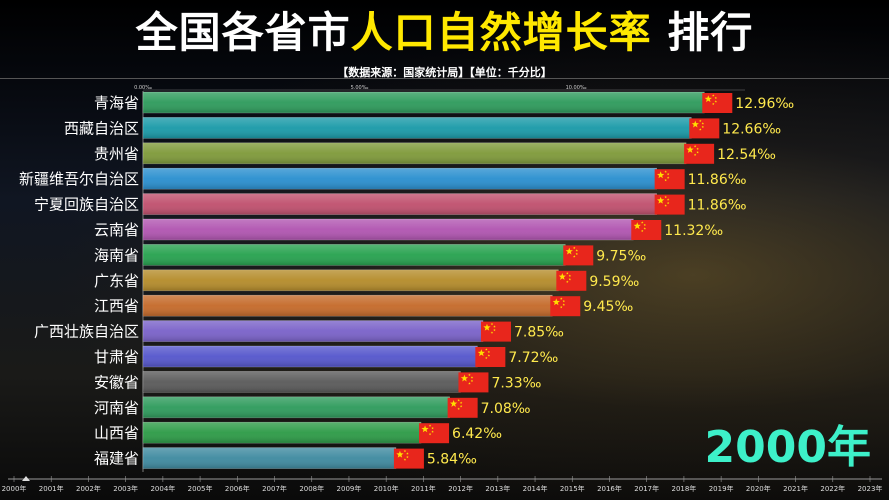 The image size is (889, 500). Describe the element at coordinates (79, 179) in the screenshot. I see `category-label: 新疆维吾尔自治区` at that location.